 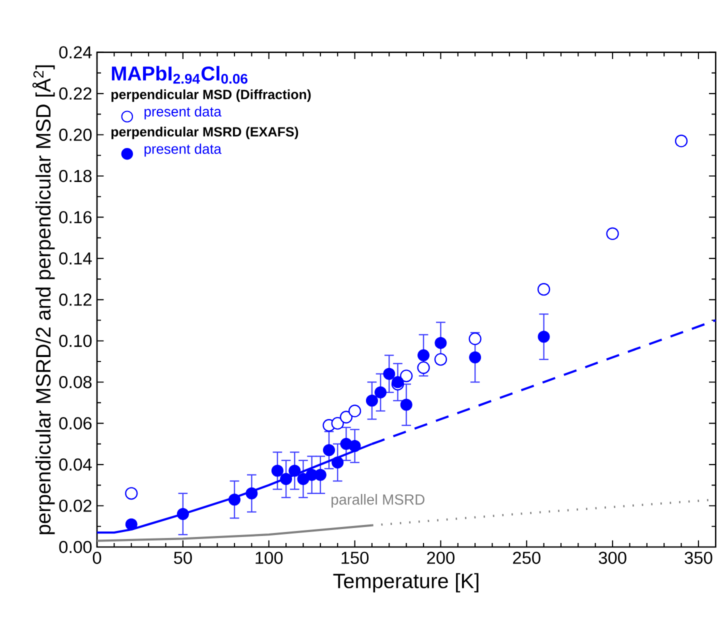 What do you see at coordinates (204, 133) in the screenshot?
I see `annotation: perpendicular MSRD (EXAFS)` at bounding box center [204, 133].